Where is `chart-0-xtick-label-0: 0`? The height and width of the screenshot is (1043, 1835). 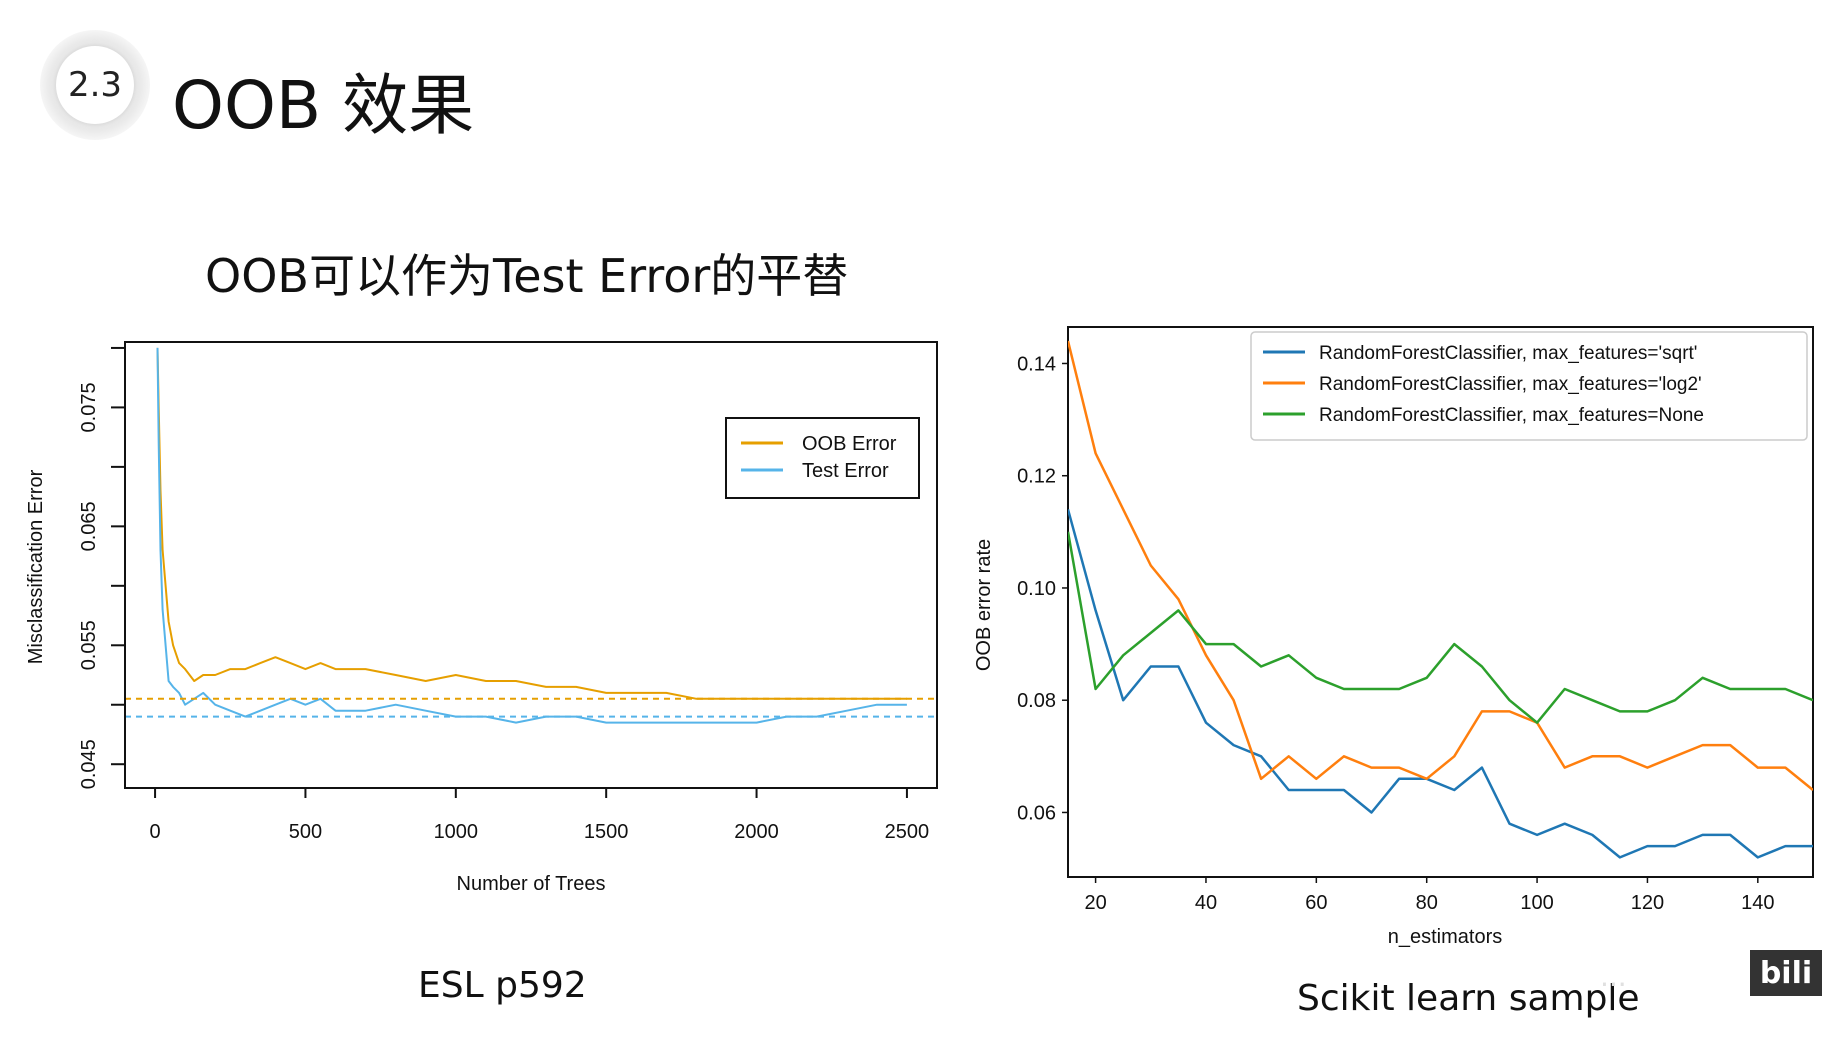 chart-0-xtick-label-0: 0 is located at coordinates (155, 832).